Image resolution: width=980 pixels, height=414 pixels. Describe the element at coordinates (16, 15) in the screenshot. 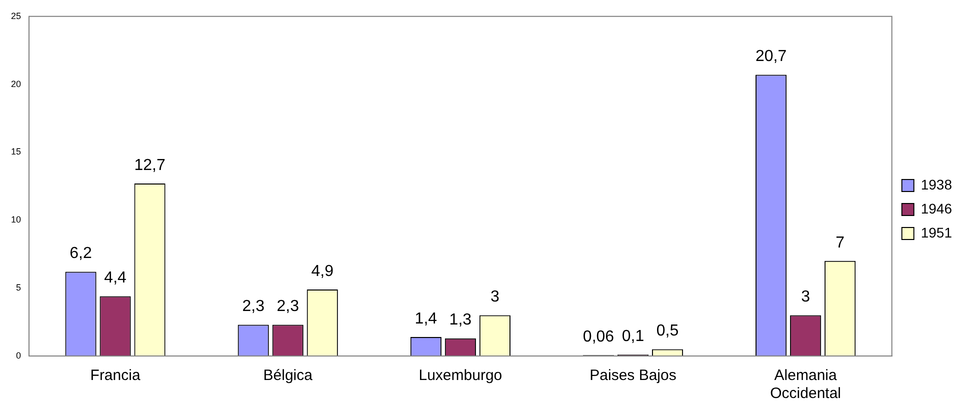

I see `y-tick-label: 25` at that location.